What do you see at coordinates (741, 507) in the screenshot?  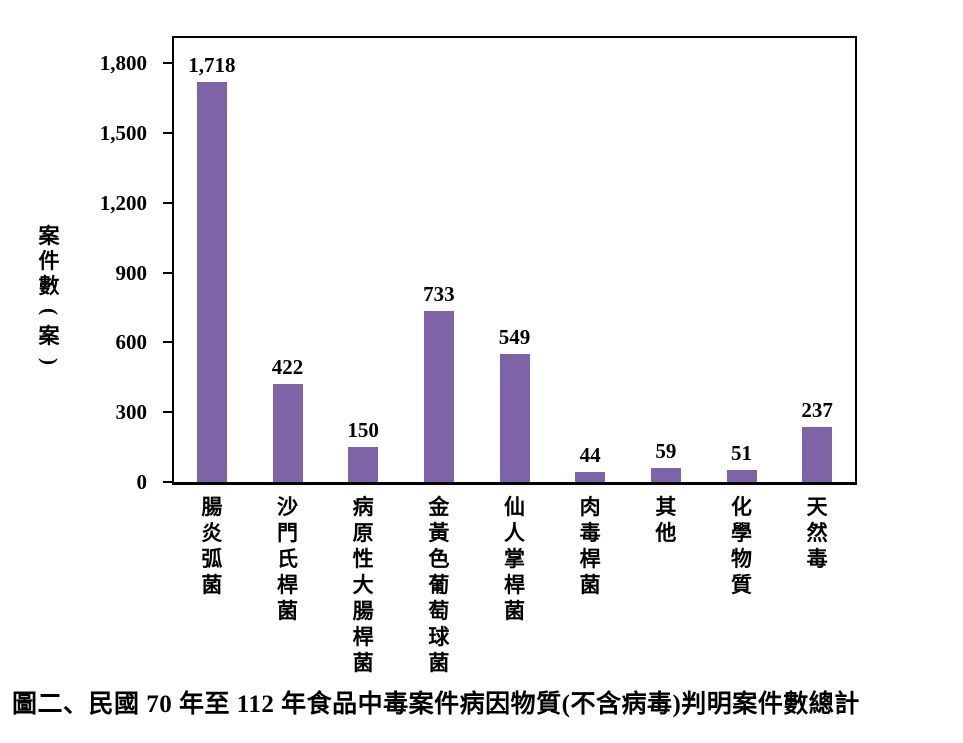 I see `x-axis-category-char: 化` at bounding box center [741, 507].